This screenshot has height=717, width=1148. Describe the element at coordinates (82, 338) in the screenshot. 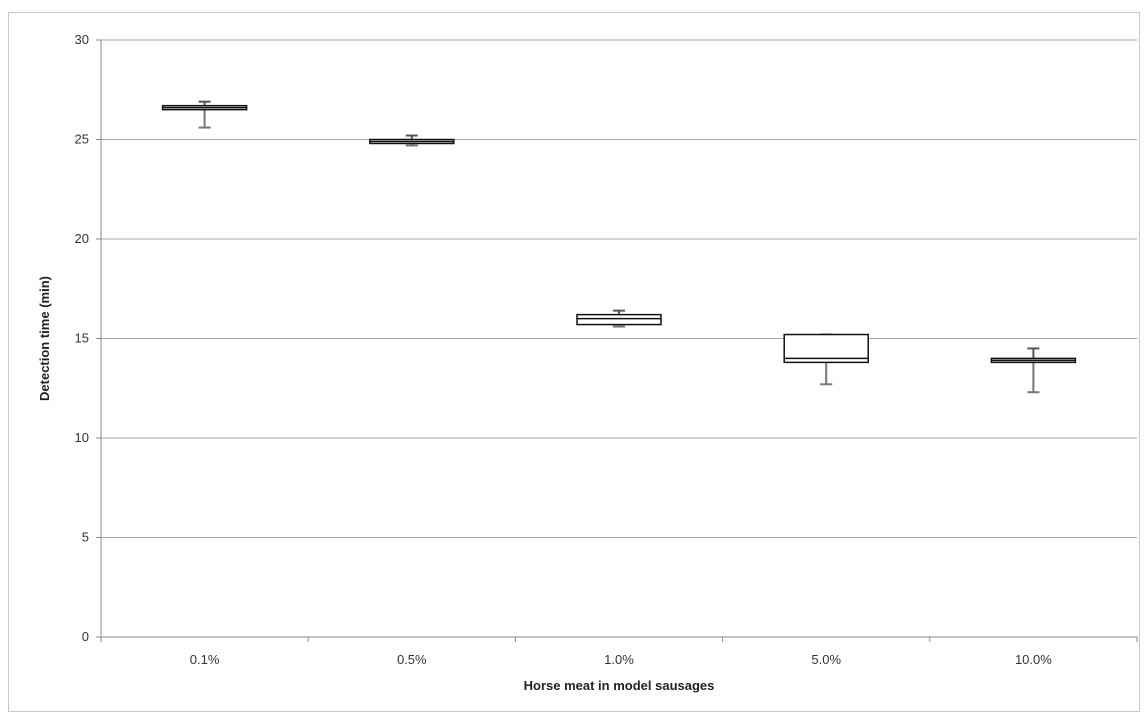

I see `y-tick-label-15: 15` at that location.